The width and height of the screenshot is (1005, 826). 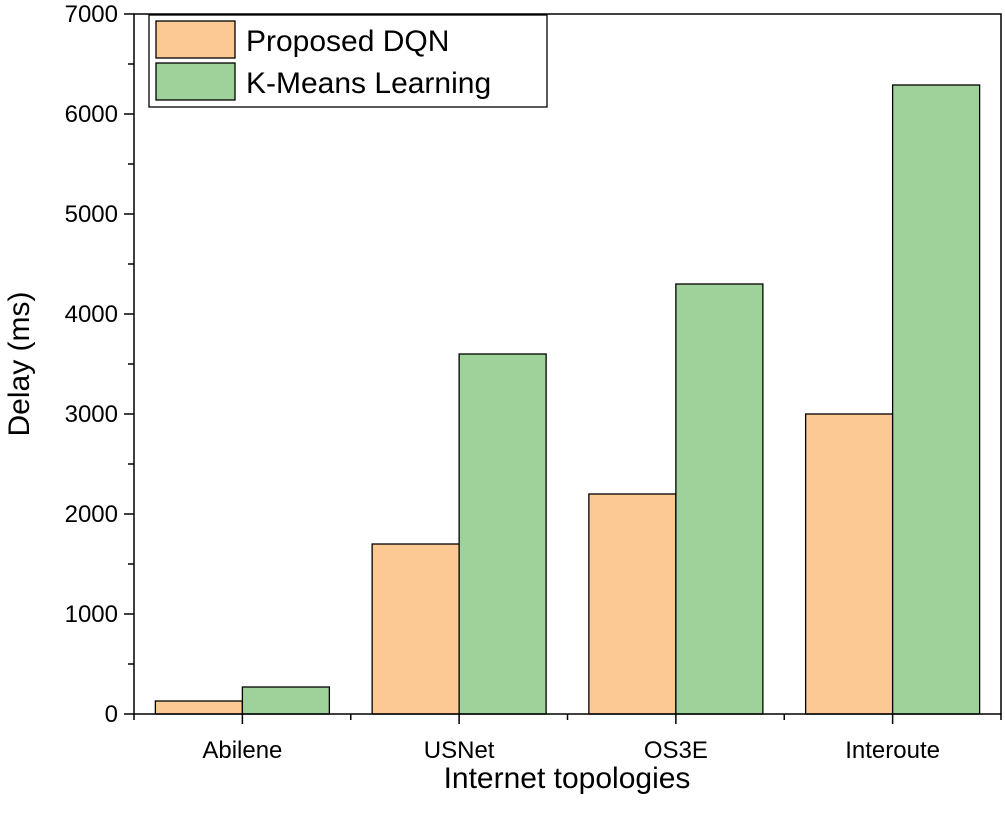 I want to click on bar-interoute-k-means-learning, so click(x=936, y=399).